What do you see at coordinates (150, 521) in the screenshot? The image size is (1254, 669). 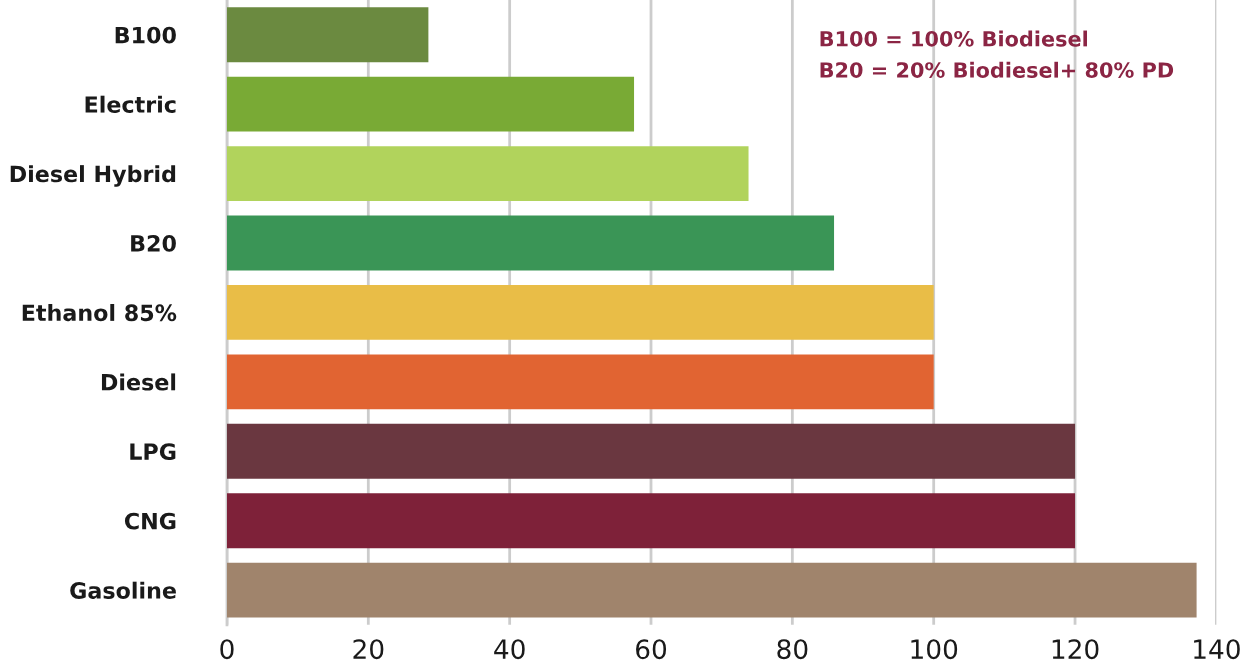 I see `y-tick-label: CNG` at bounding box center [150, 521].